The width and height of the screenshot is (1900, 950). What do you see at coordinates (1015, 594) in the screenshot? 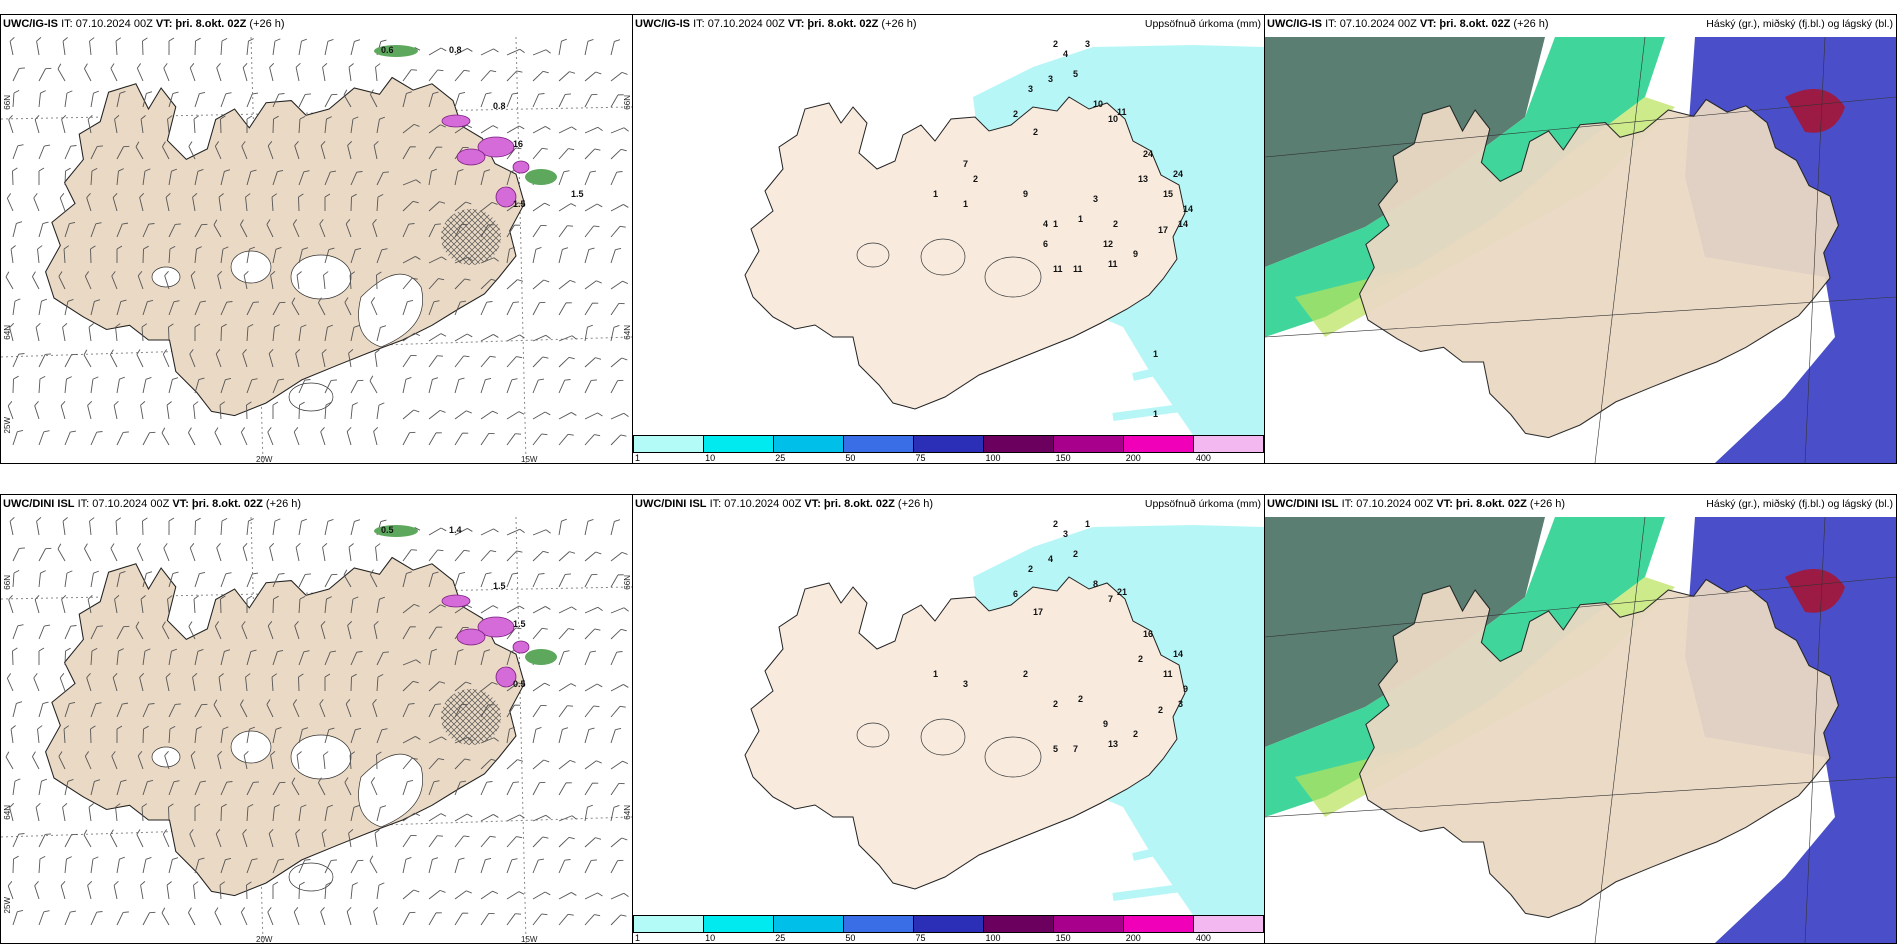
I see `precip-value: 6` at bounding box center [1015, 594].